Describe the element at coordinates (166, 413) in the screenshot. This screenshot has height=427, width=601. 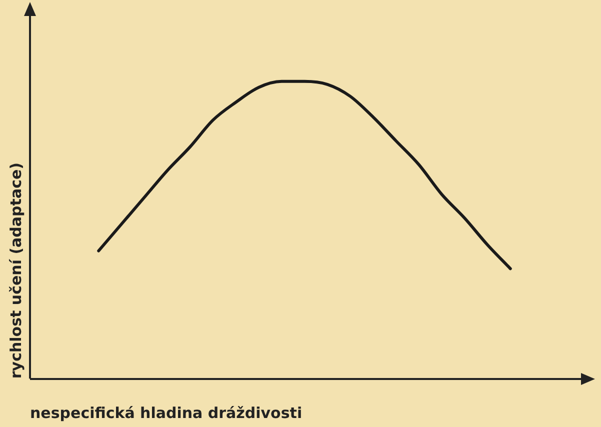
I see `x-axis-title: nespecifická hladina dráždivosti` at that location.